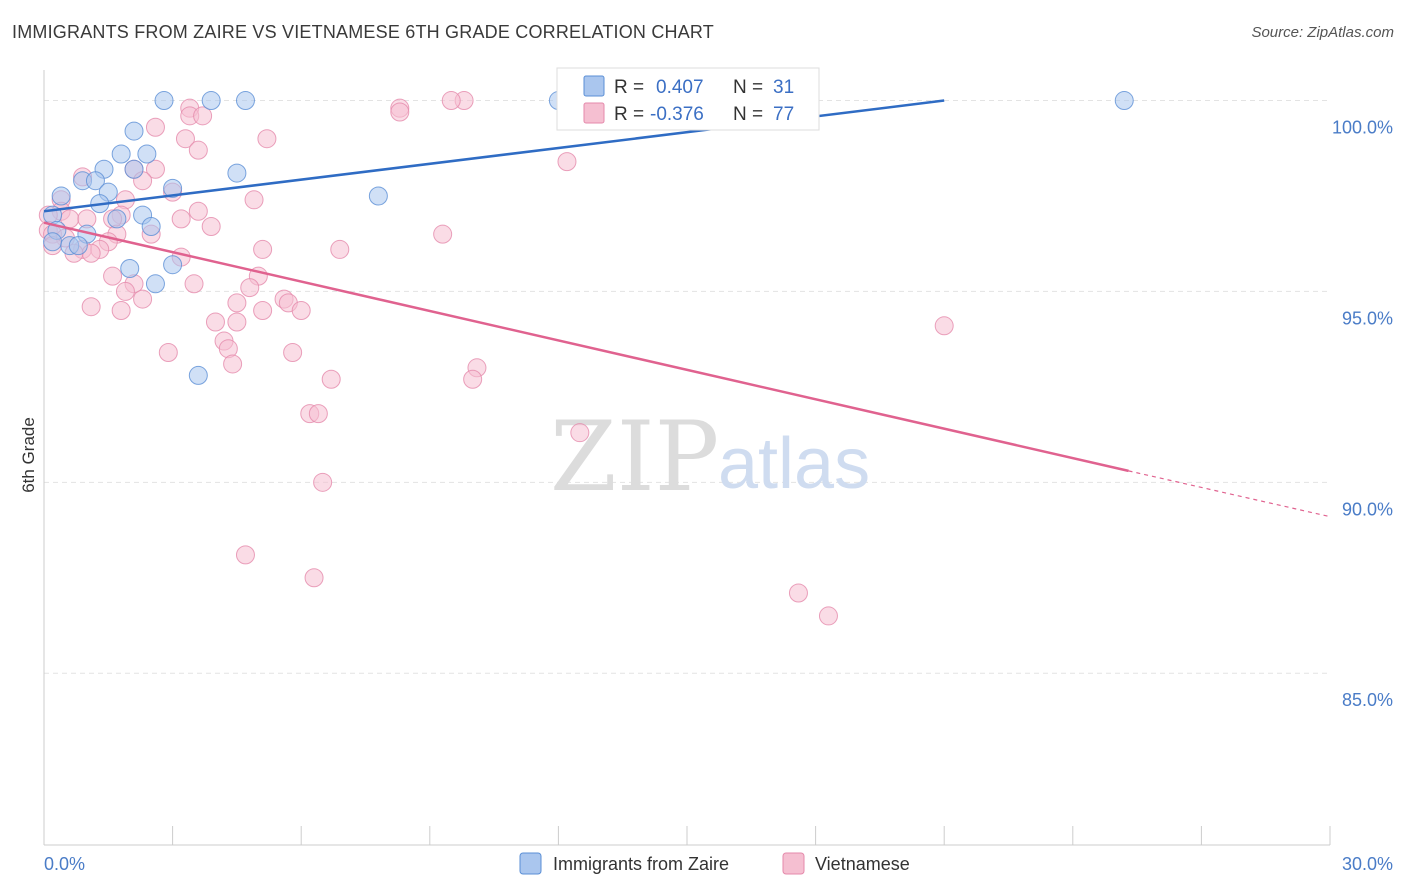  I want to click on watermark-atlas: atlas, so click(794, 464).